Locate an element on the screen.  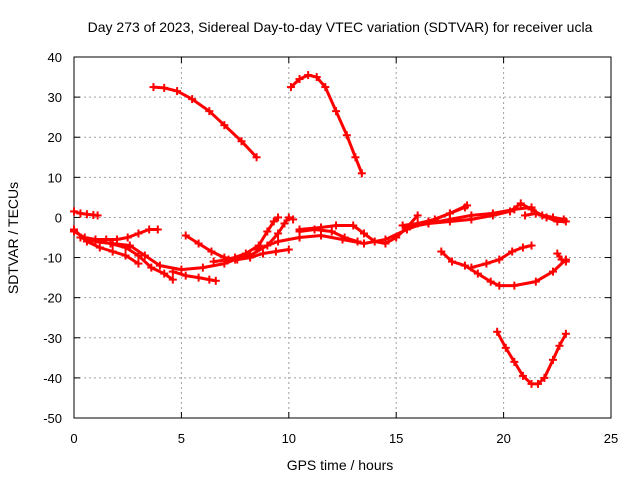
y-tick-label: -30 is located at coordinates (52, 338).